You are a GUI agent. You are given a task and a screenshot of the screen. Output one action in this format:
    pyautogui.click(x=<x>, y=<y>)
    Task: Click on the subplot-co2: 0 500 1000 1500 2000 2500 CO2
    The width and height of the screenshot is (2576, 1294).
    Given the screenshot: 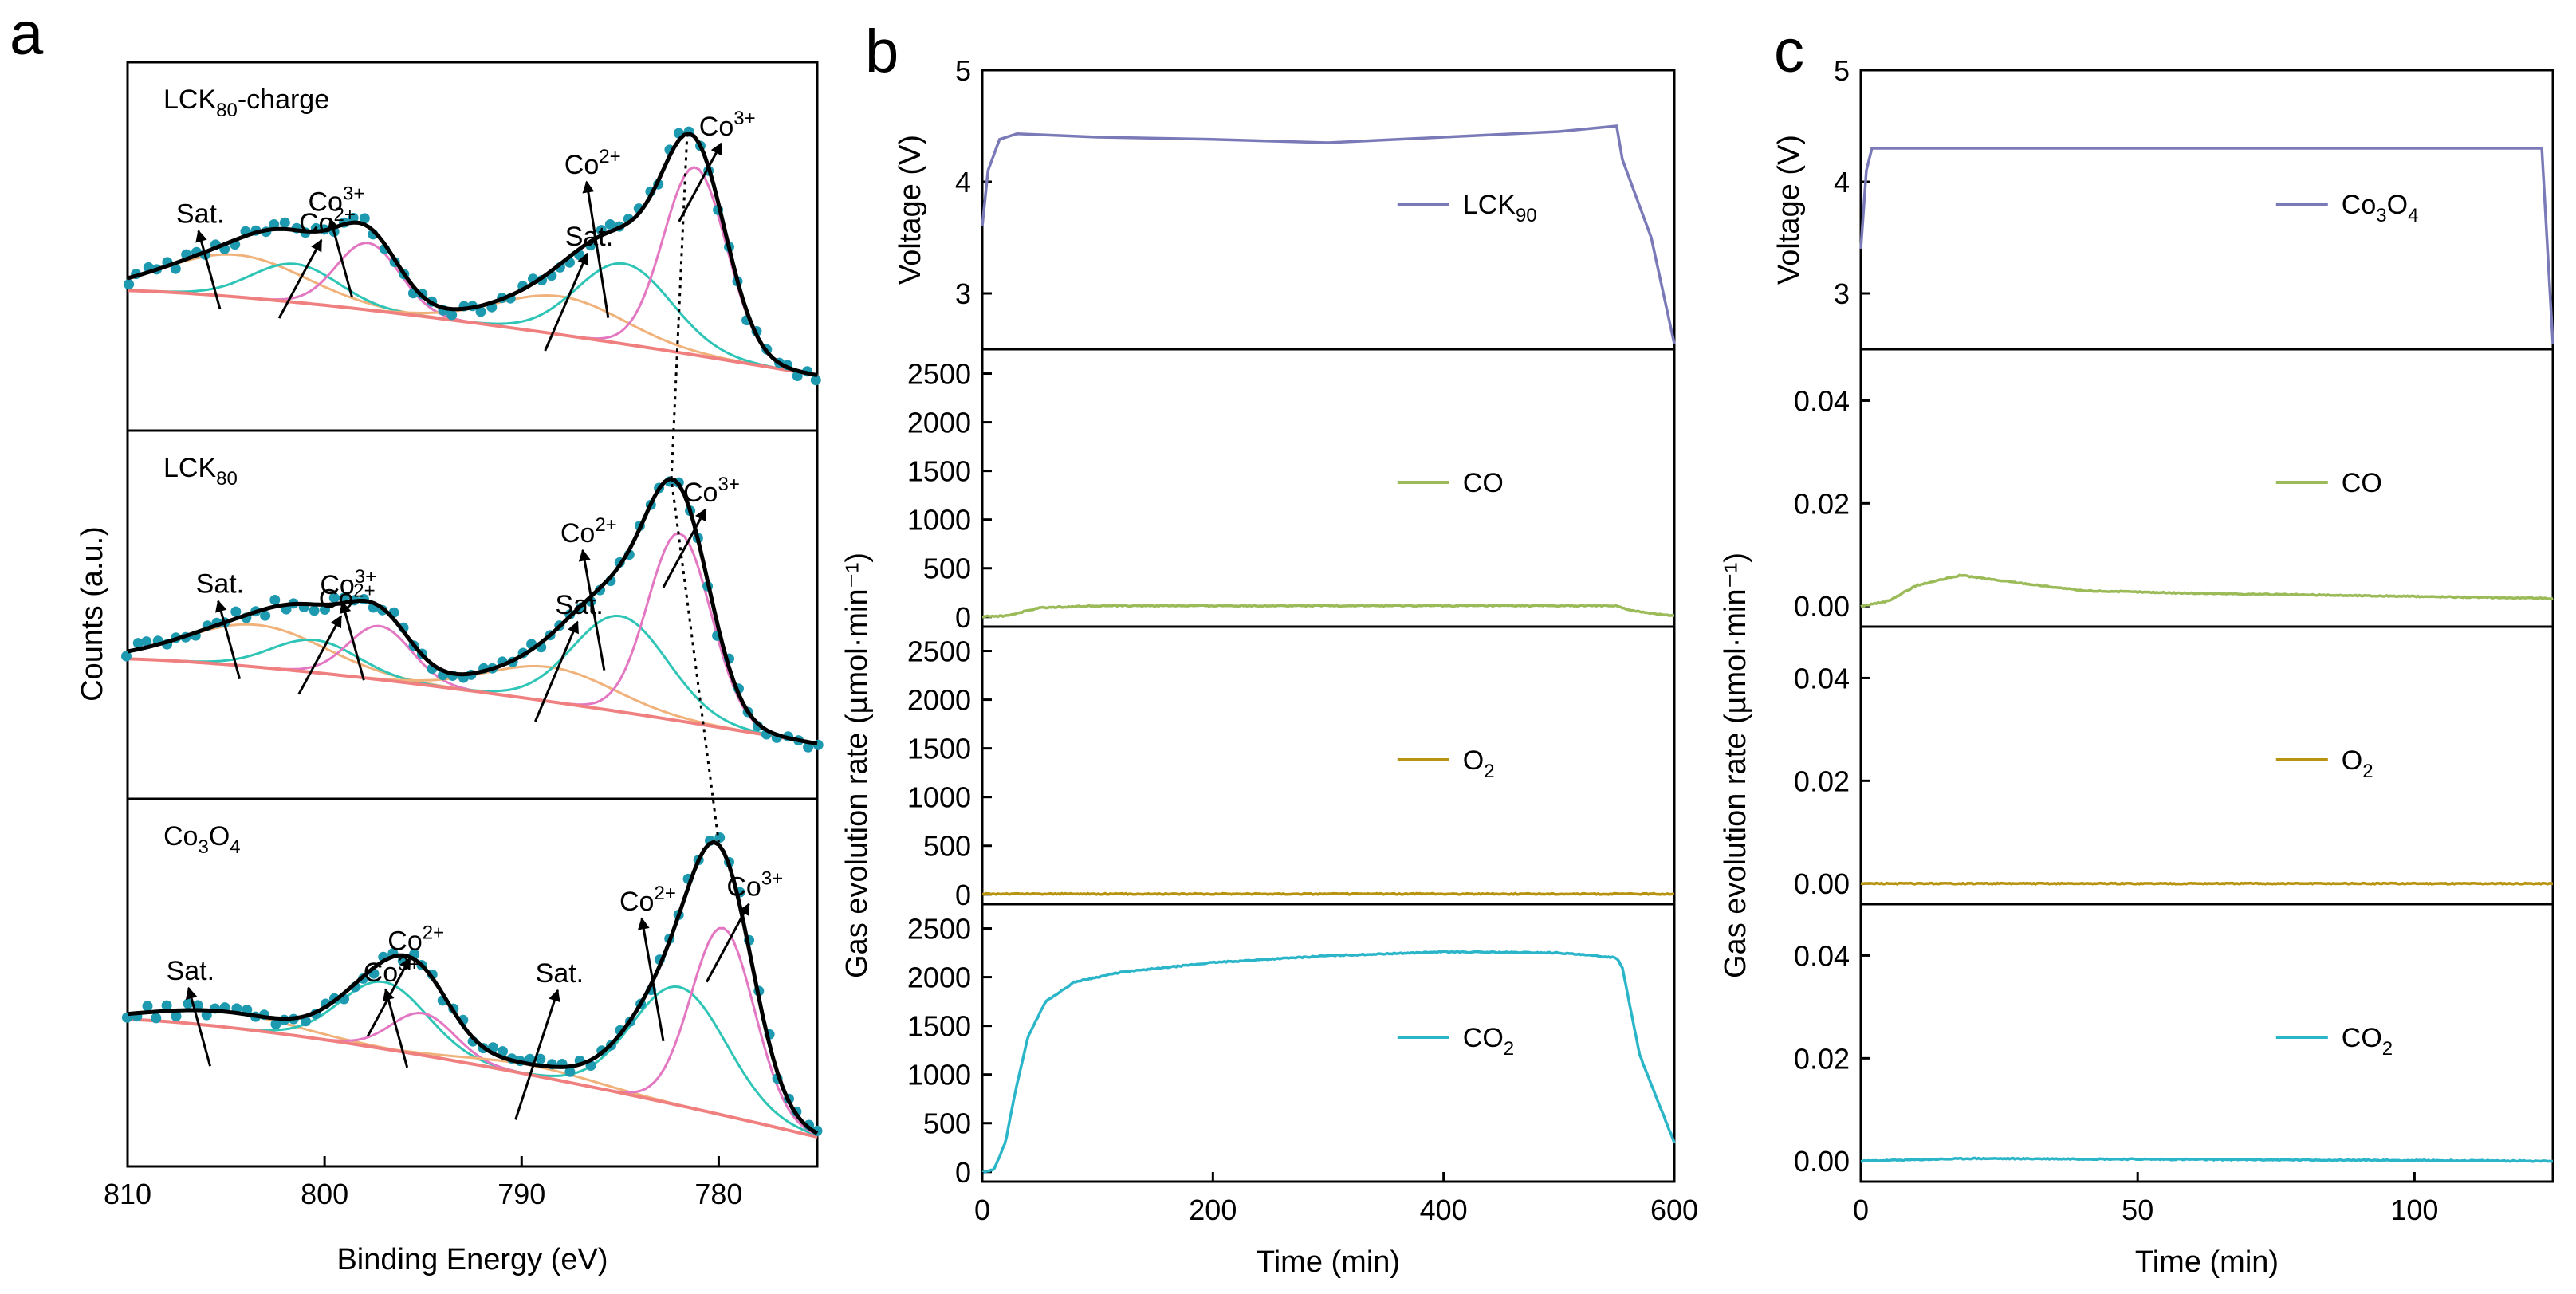 What is the action you would take?
    pyautogui.click(x=1292, y=1046)
    